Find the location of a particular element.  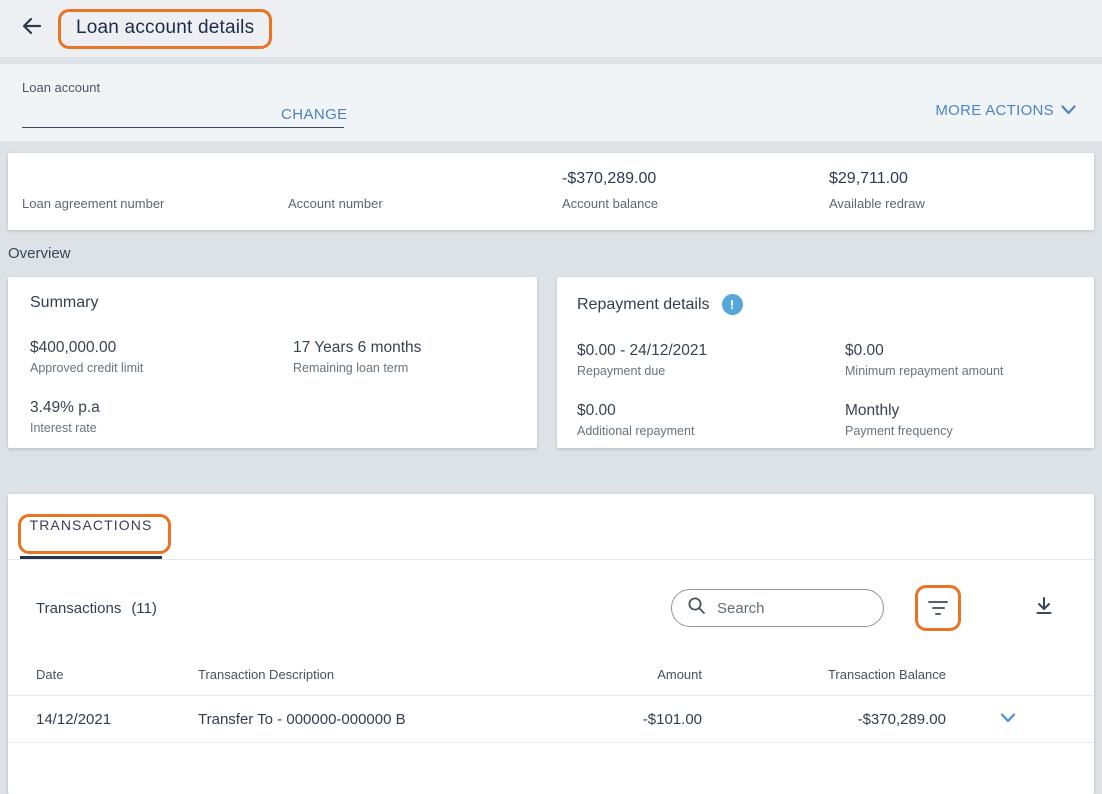

account-number-label: Account number is located at coordinates (335, 203).